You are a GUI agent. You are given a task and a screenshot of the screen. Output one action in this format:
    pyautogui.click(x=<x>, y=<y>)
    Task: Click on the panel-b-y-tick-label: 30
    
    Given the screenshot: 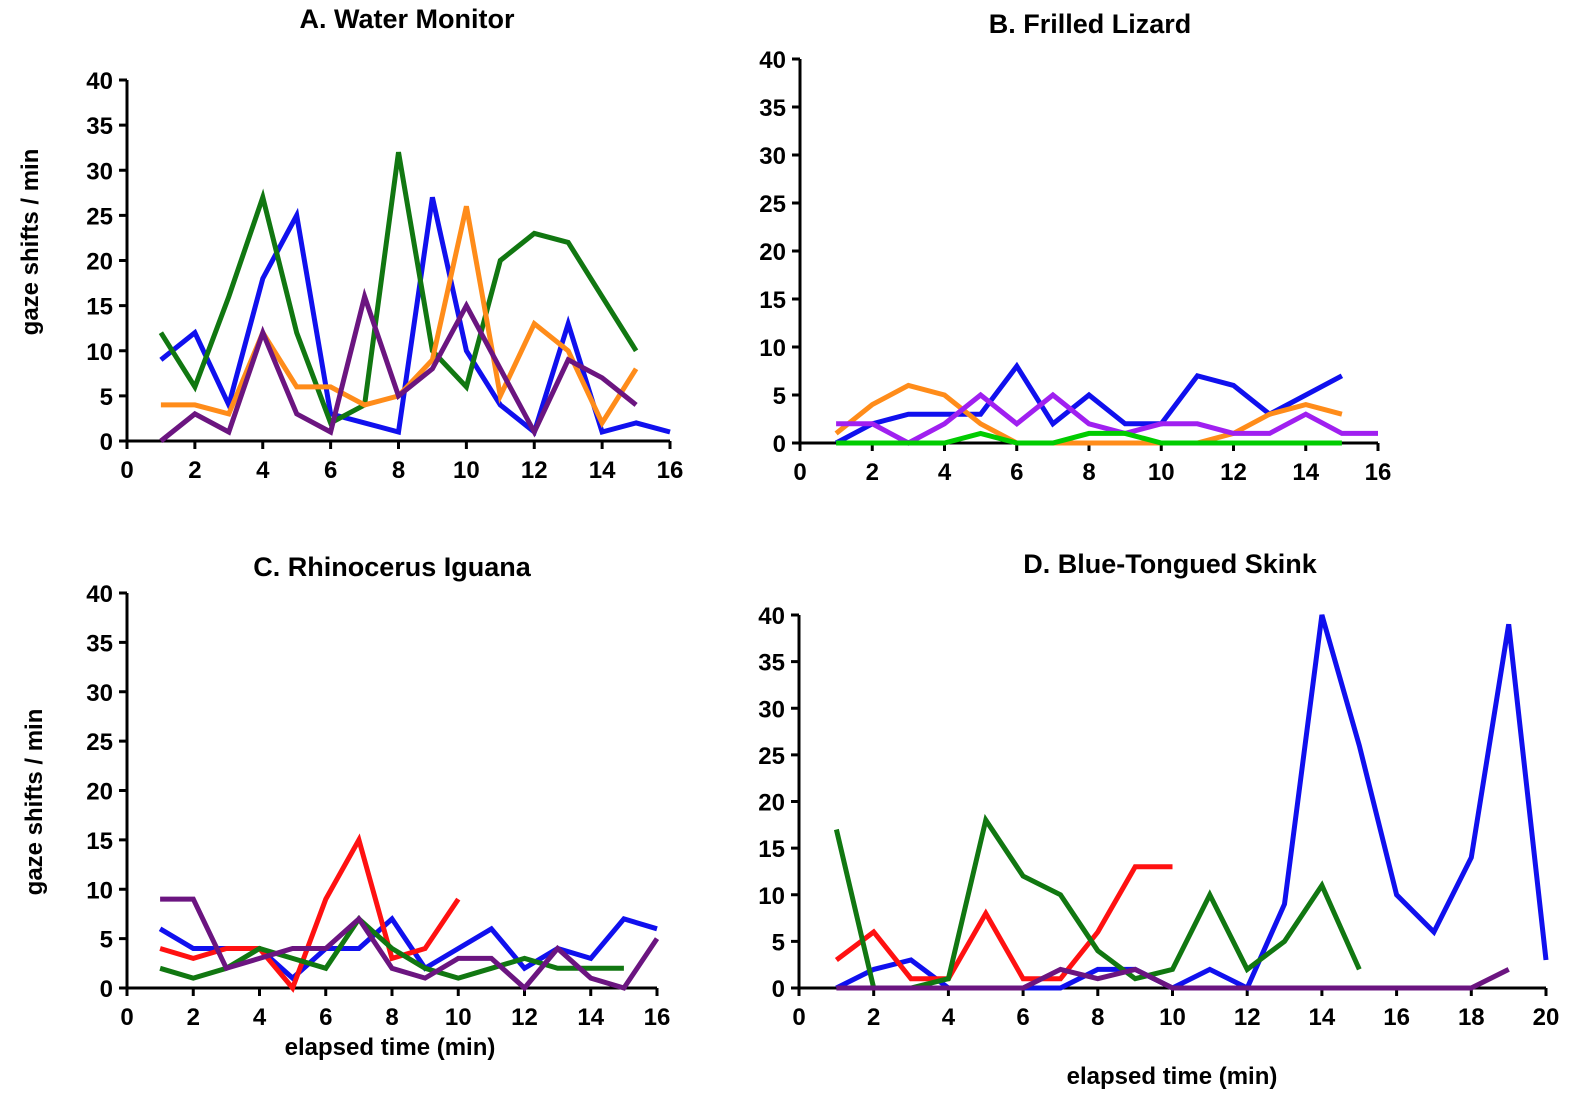 What is the action you would take?
    pyautogui.click(x=772, y=156)
    